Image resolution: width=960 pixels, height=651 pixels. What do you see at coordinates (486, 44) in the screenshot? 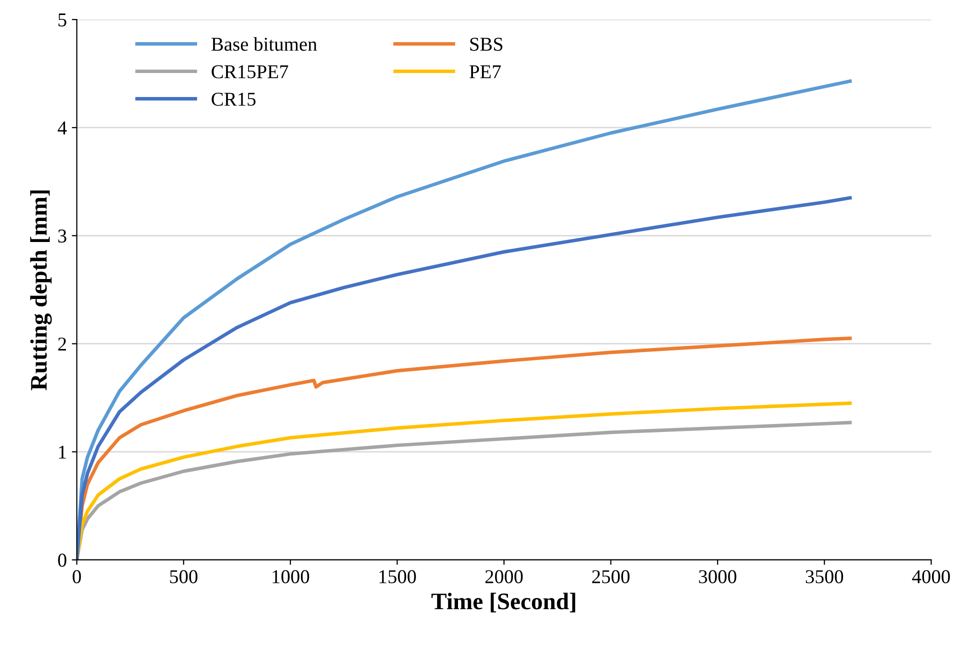
I see `legend-label: SBS` at bounding box center [486, 44].